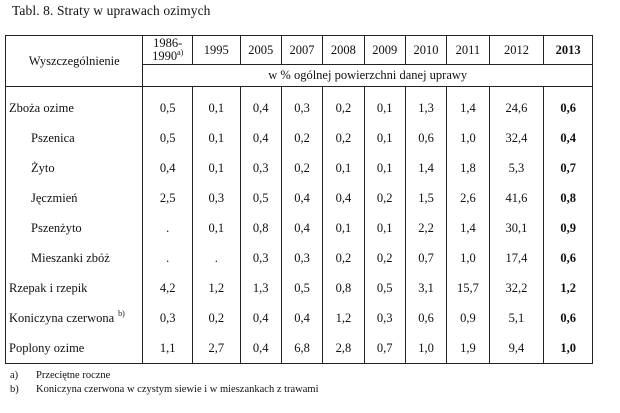 The width and height of the screenshot is (620, 413). Describe the element at coordinates (468, 168) in the screenshot. I see `value-cell: 1,8` at that location.